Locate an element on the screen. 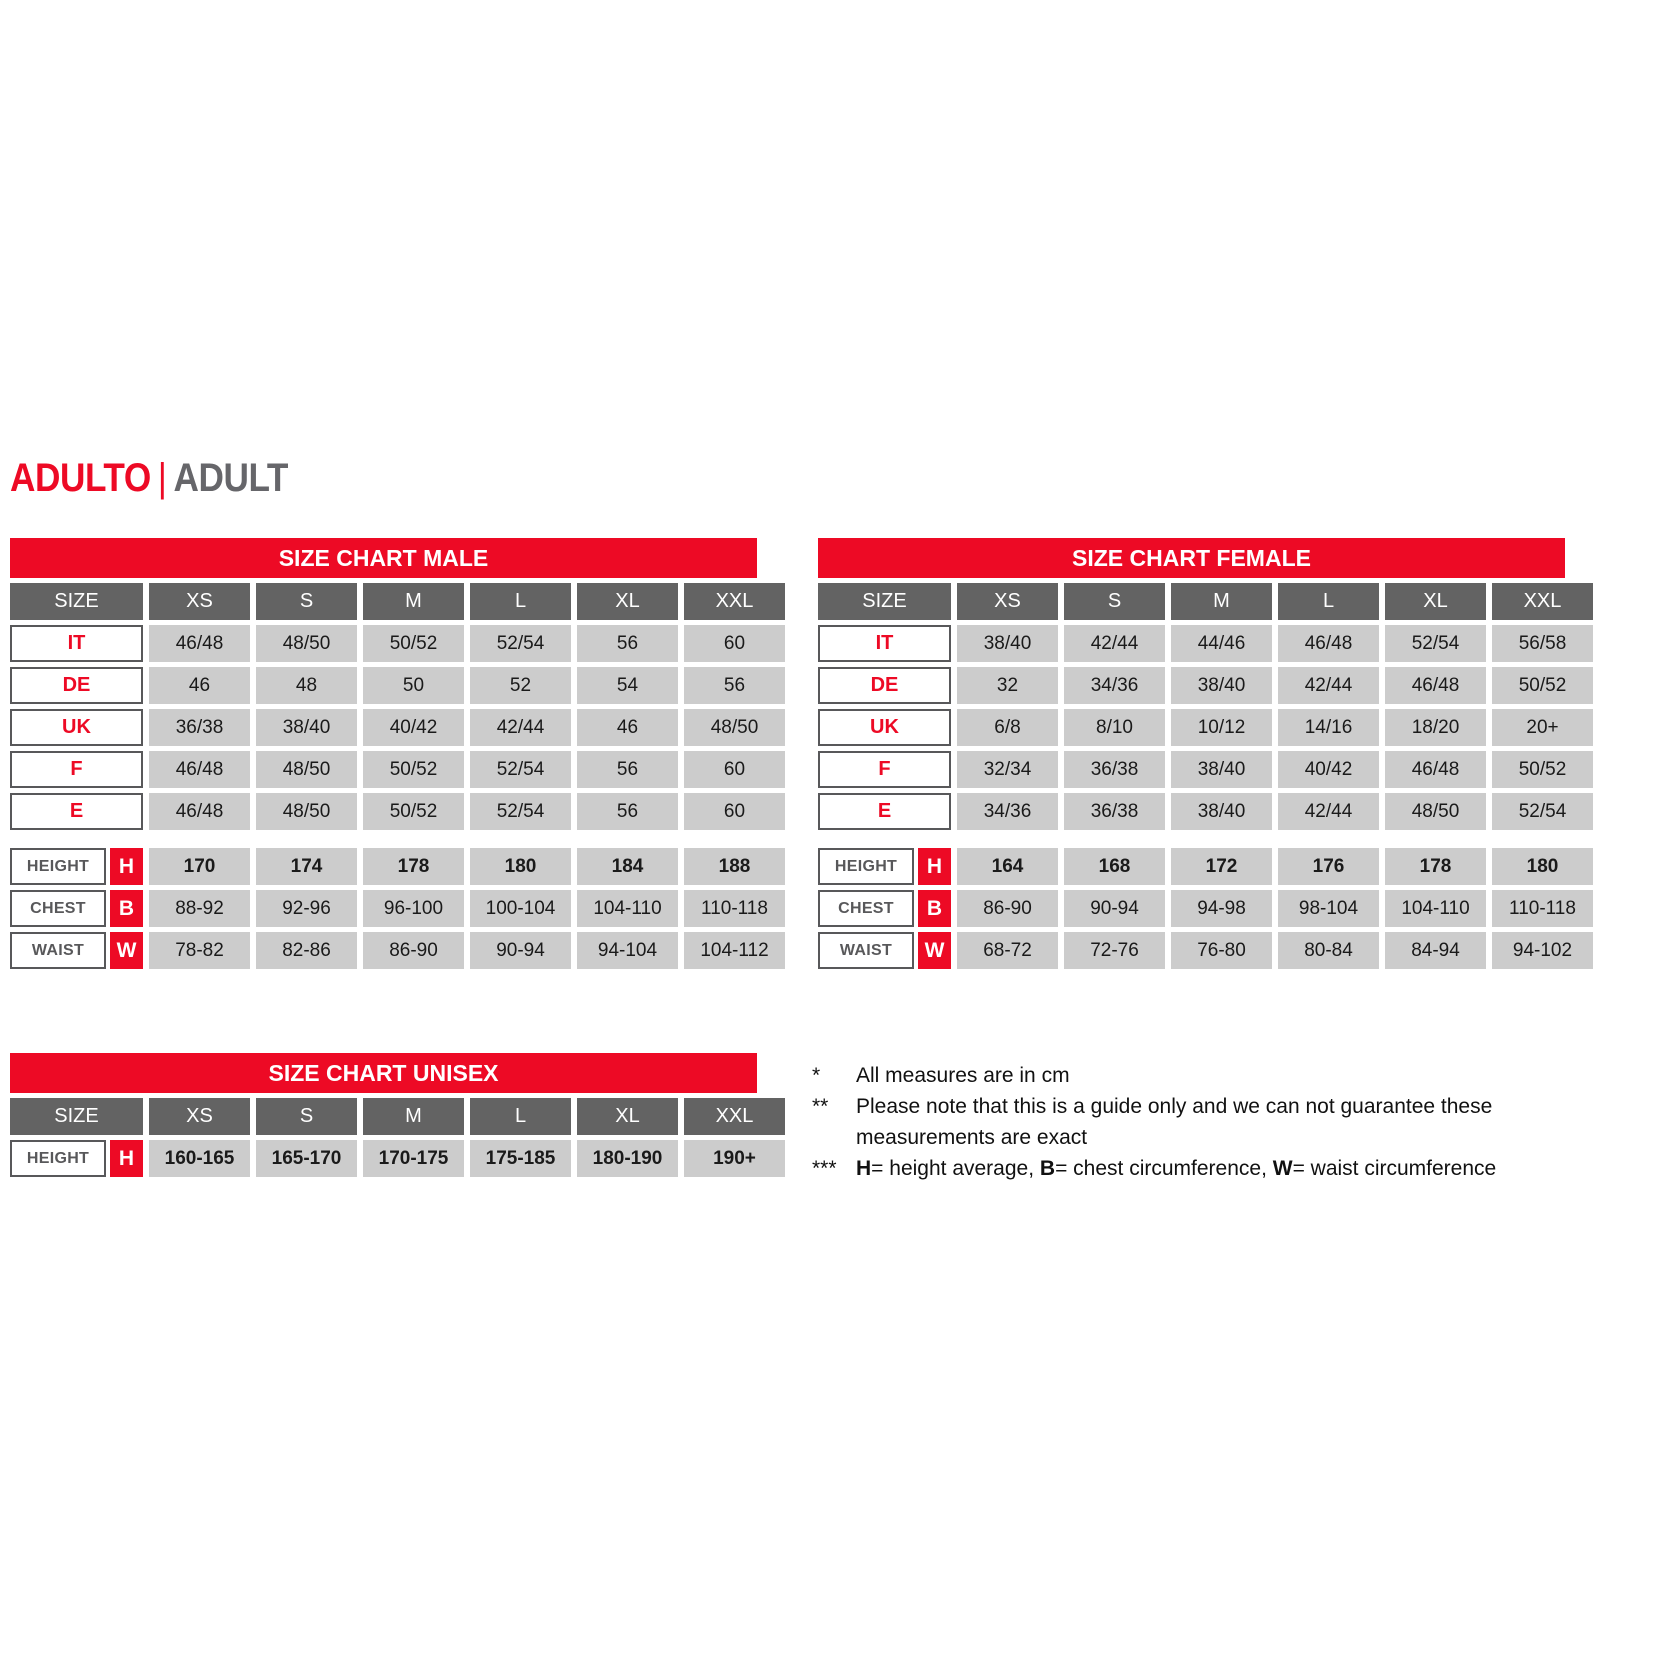 The image size is (1654, 1654). table-cell: 56 is located at coordinates (627, 811).